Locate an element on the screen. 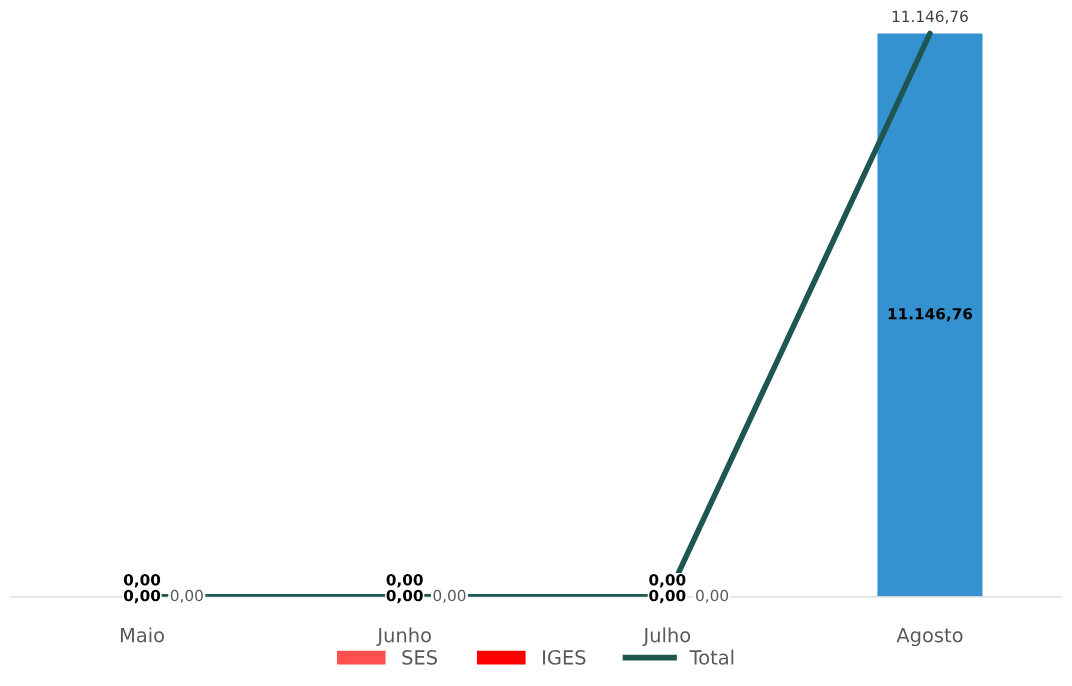  x-tick-label: Agosto is located at coordinates (929, 637).